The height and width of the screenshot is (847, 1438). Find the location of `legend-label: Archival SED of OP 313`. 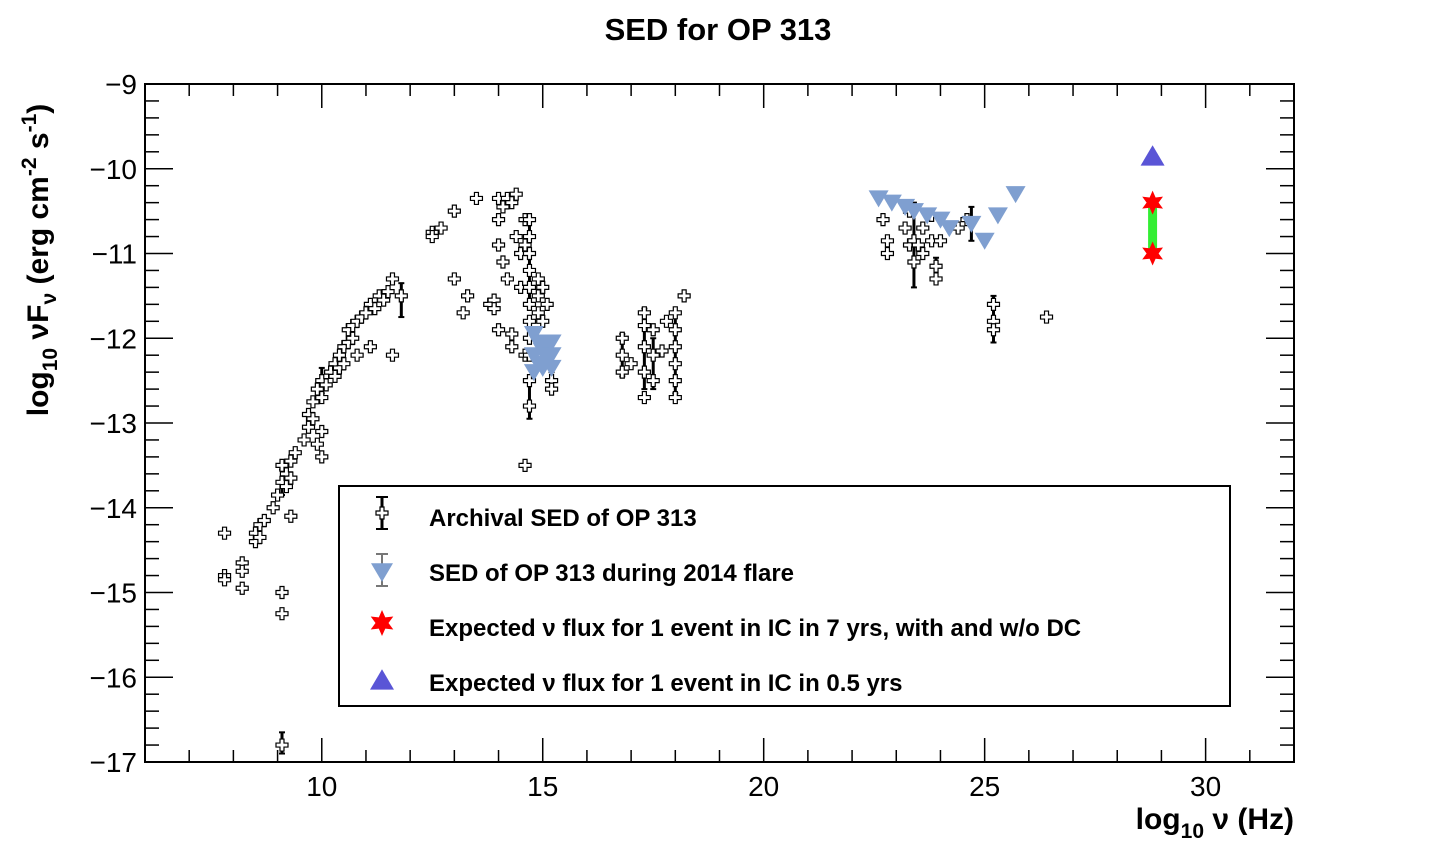

legend-label: Archival SED of OP 313 is located at coordinates (563, 518).